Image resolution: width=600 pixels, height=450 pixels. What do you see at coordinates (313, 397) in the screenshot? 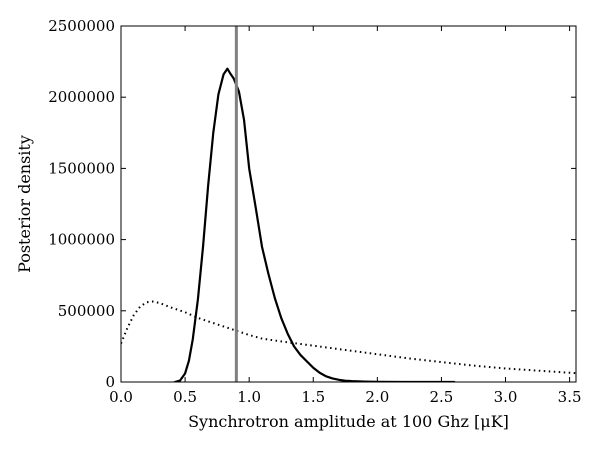
I see `x-tick-label: 1.5` at bounding box center [313, 397].